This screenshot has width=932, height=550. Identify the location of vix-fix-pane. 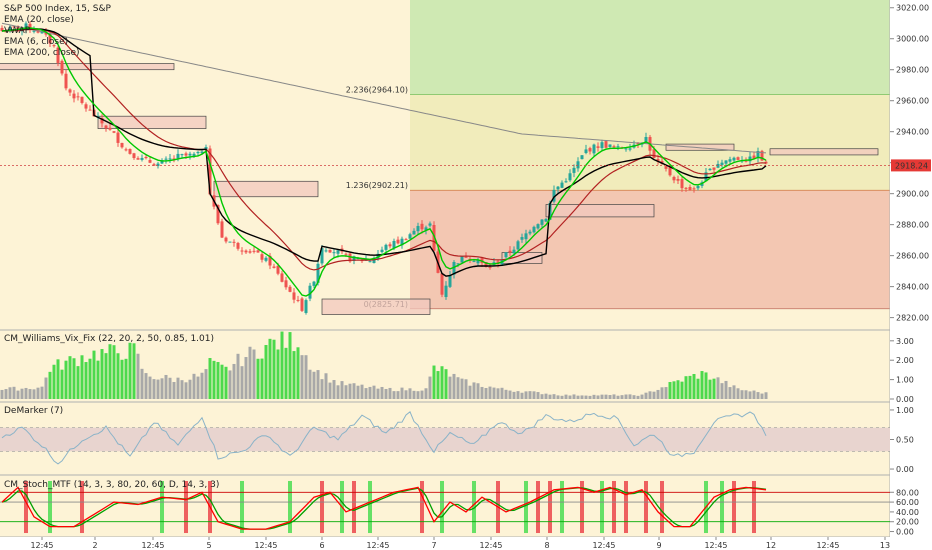
(384, 365).